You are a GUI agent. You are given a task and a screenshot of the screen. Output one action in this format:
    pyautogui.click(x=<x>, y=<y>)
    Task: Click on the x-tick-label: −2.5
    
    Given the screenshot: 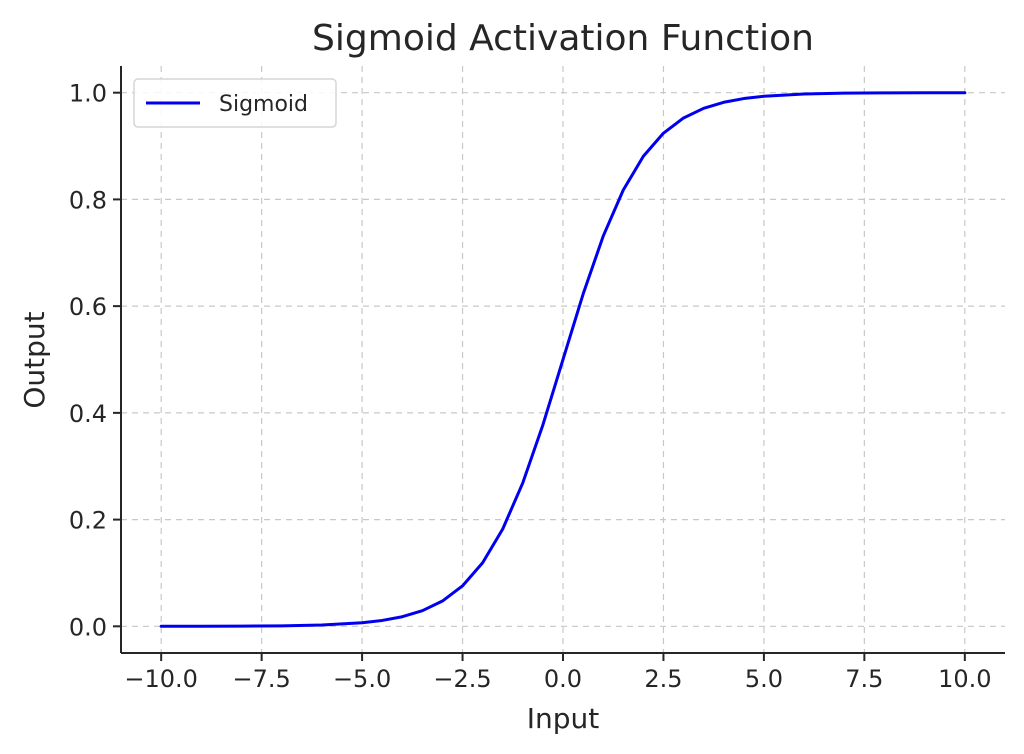 What is the action you would take?
    pyautogui.click(x=462, y=679)
    